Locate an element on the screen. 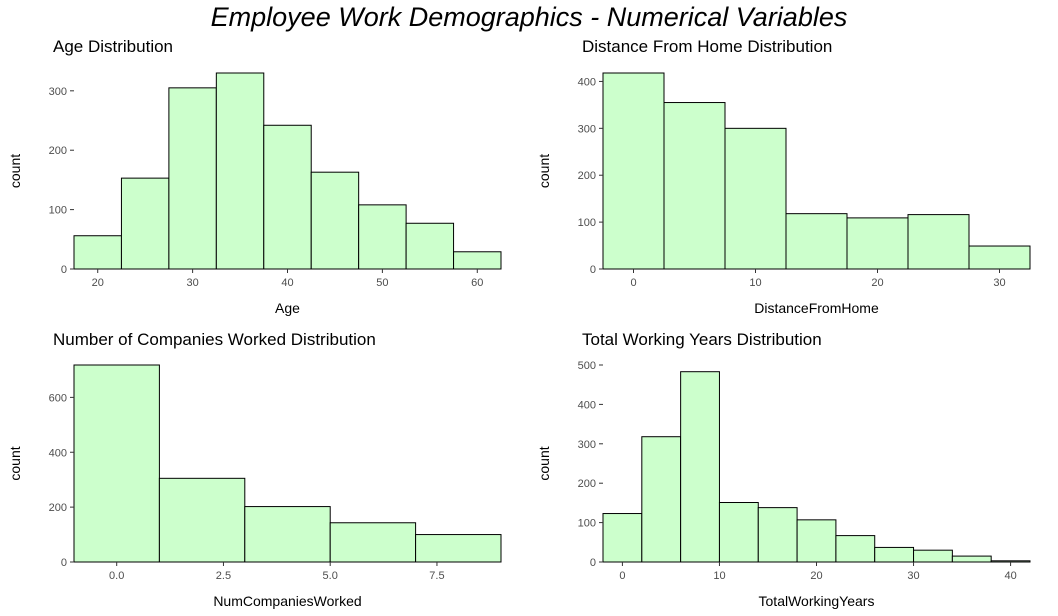 The image size is (1058, 616). x-tick-label: 7.5 is located at coordinates (436, 576).